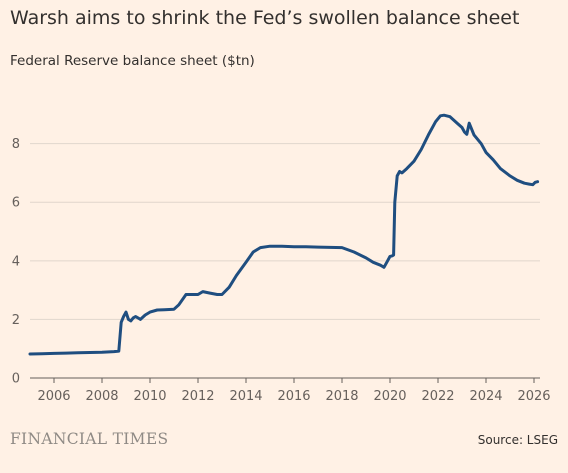 Image resolution: width=568 pixels, height=473 pixels. I want to click on chart-subtitle: Federal Reserve balance sheet ($tn), so click(132, 61).